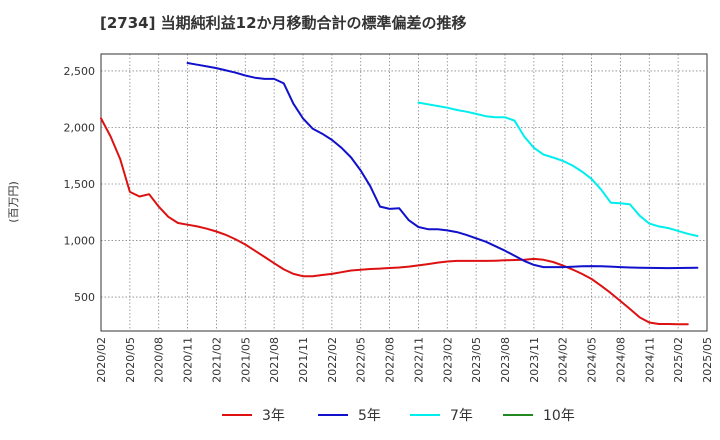 This screenshot has width=720, height=440. Describe the element at coordinates (707, 360) in the screenshot. I see `x-tick-label: 2025/05` at that location.